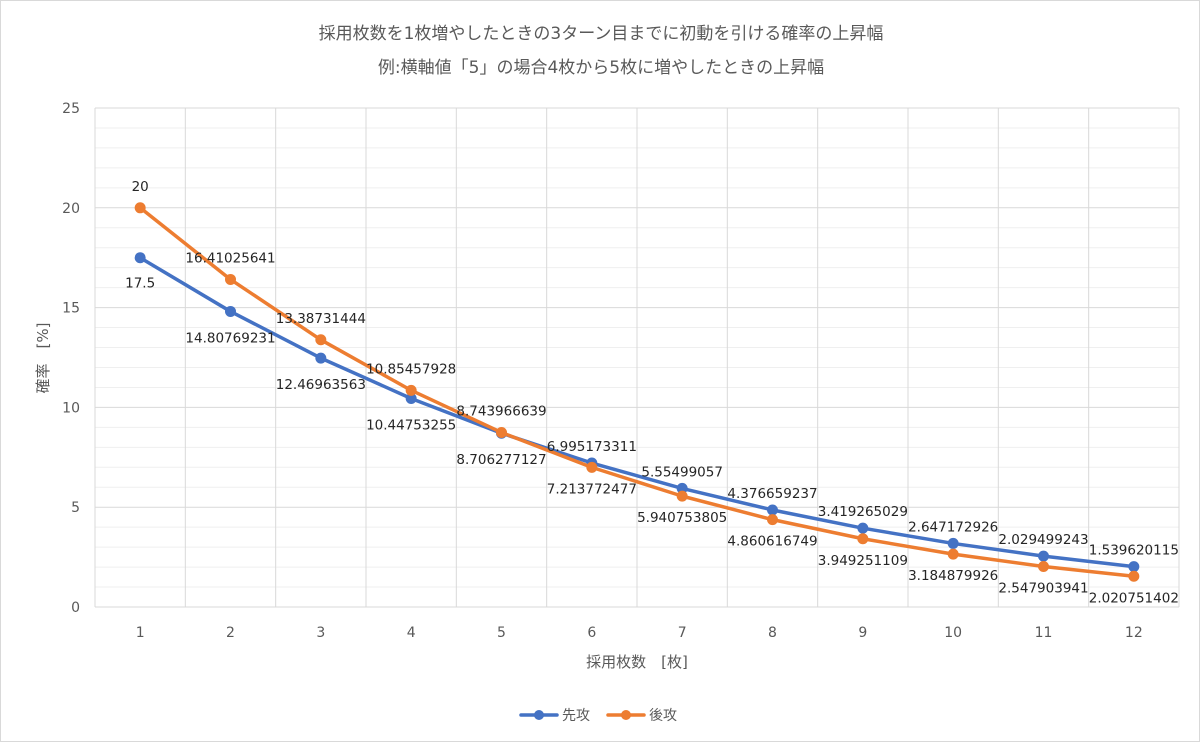 Image resolution: width=1200 pixels, height=743 pixels. What do you see at coordinates (1043, 588) in the screenshot?
I see `data-label: 2.547903941` at bounding box center [1043, 588].